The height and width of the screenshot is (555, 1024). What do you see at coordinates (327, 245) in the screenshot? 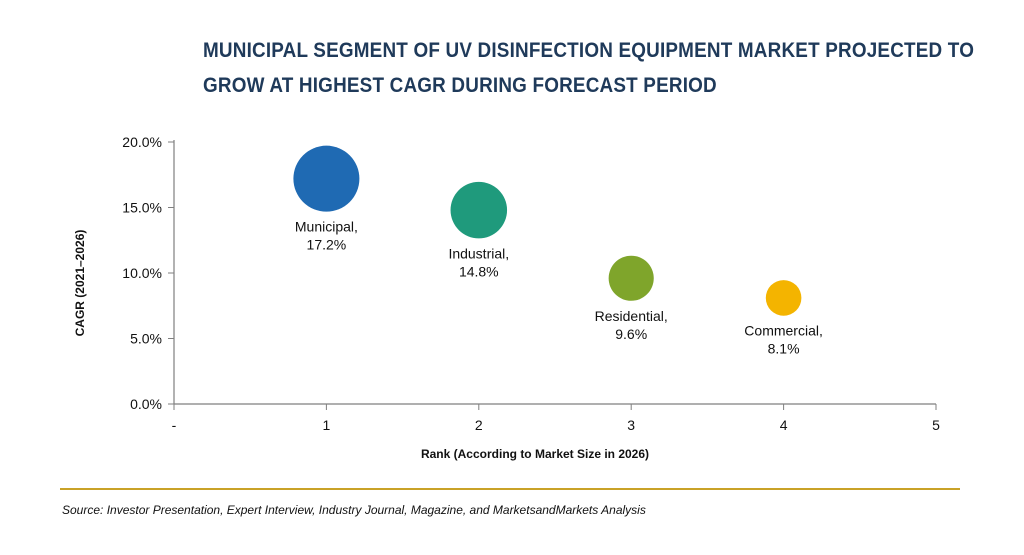
I see `bubble-value-label: 17.2%` at bounding box center [327, 245].